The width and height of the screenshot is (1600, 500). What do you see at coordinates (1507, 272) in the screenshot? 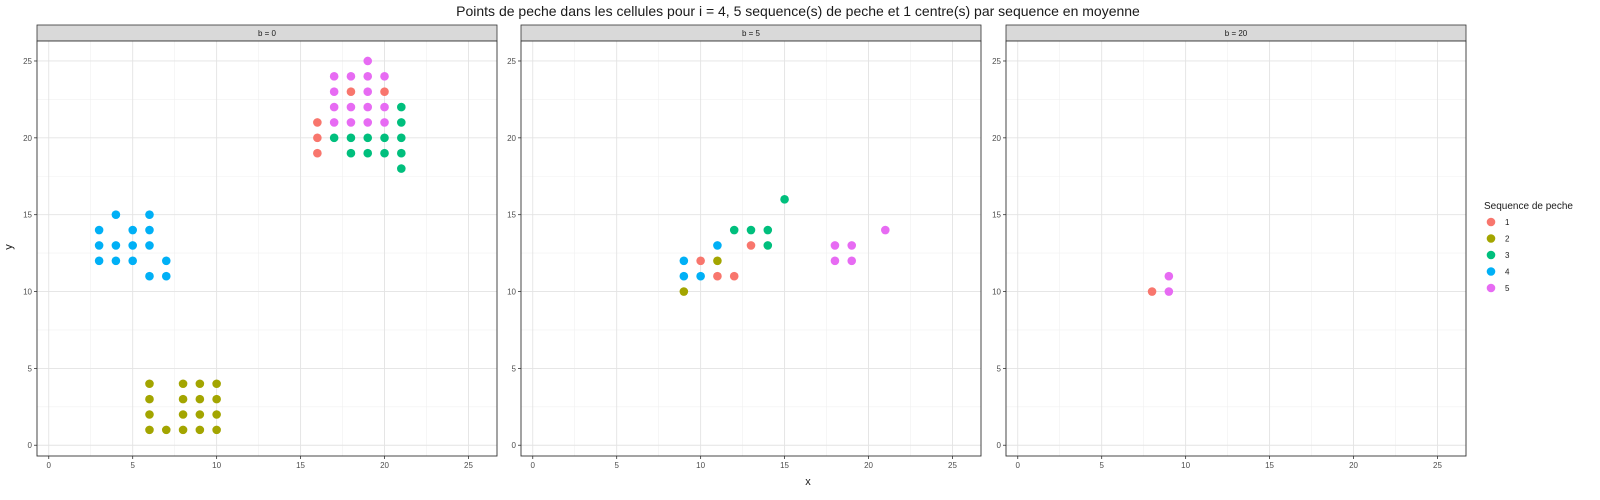
I see `legend-label: 4` at bounding box center [1507, 272].